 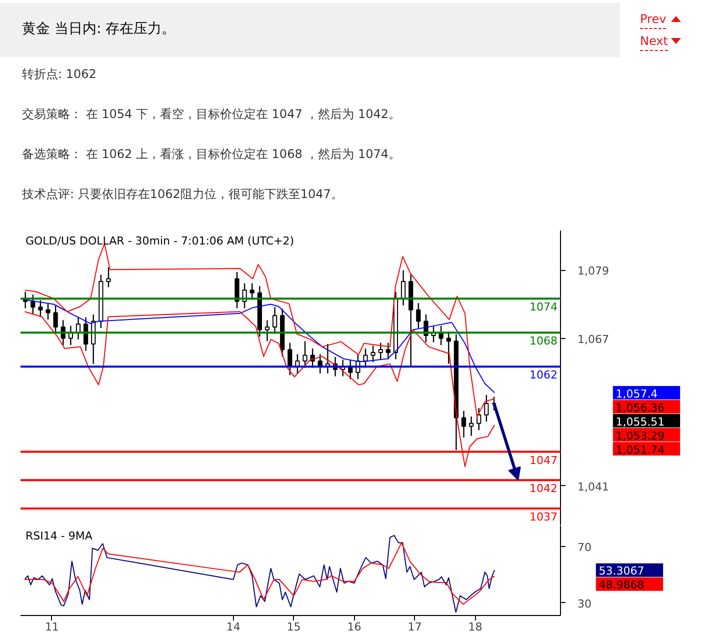 What do you see at coordinates (51, 627) in the screenshot?
I see `x-tick-label: 11` at bounding box center [51, 627].